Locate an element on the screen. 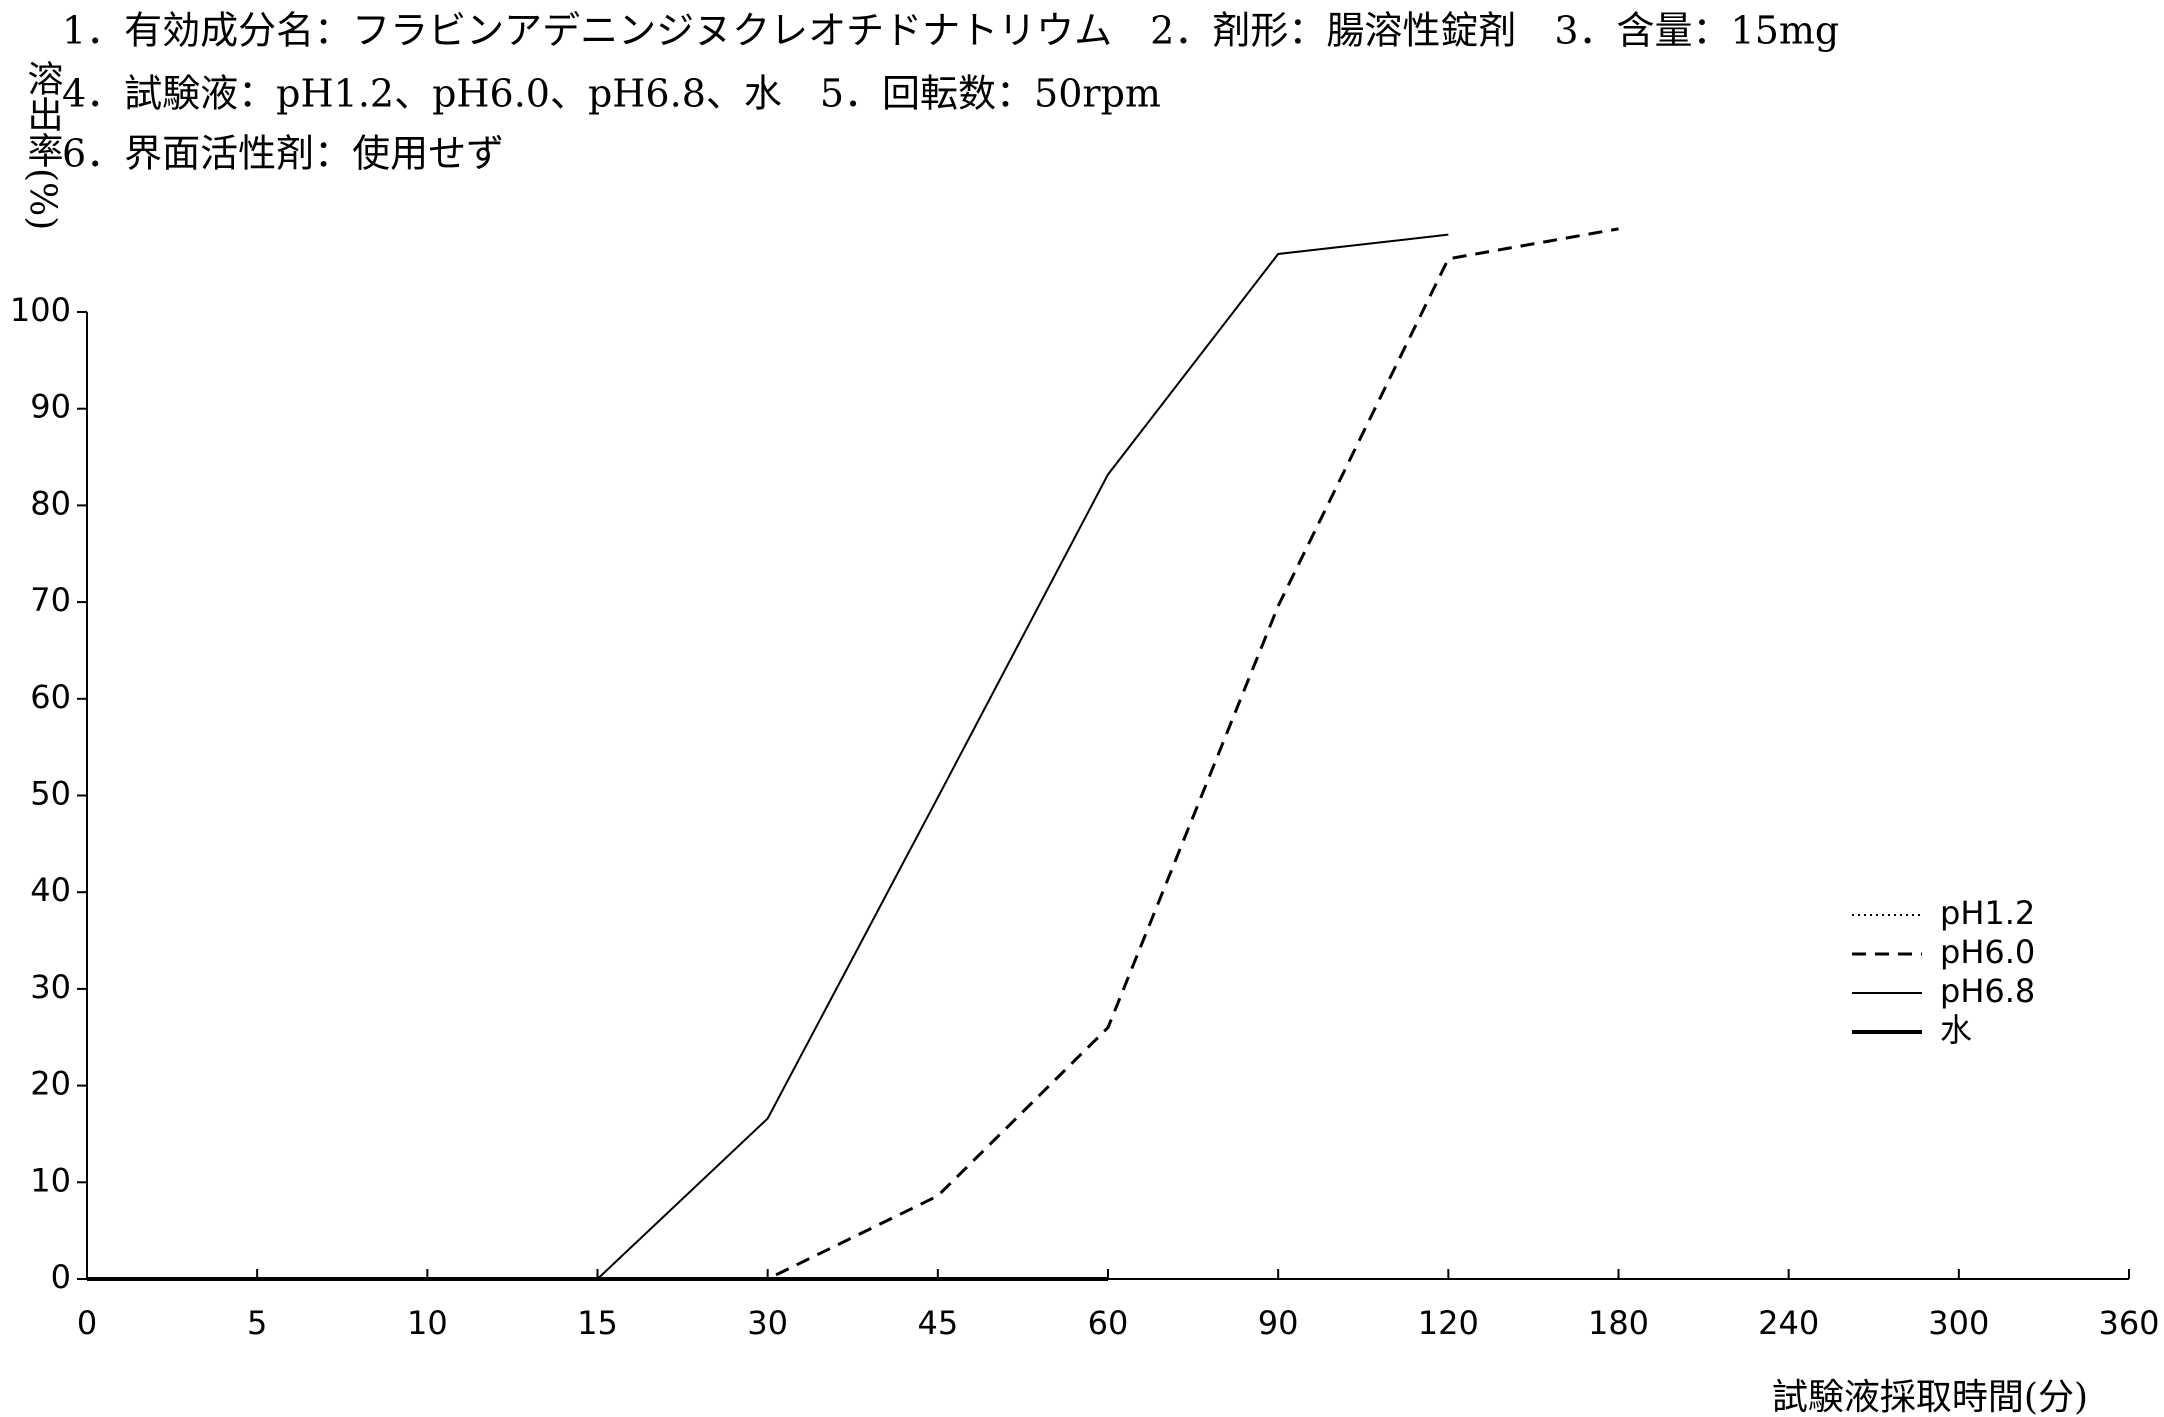  note-line: 4．試験液：pH1.2、pH6.0、pH6.8、水 5．回転数：50rpm is located at coordinates (611, 94).